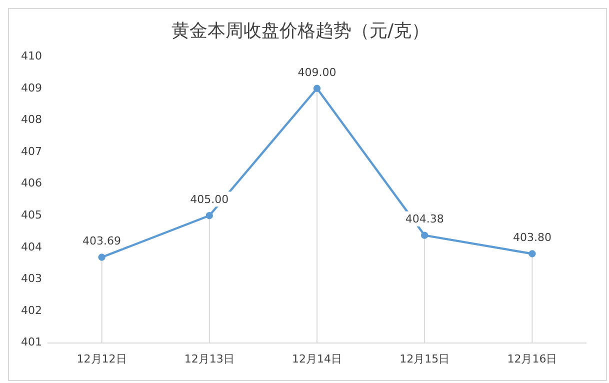 Image resolution: width=609 pixels, height=383 pixels. I want to click on data-label: 403.80, so click(532, 237).